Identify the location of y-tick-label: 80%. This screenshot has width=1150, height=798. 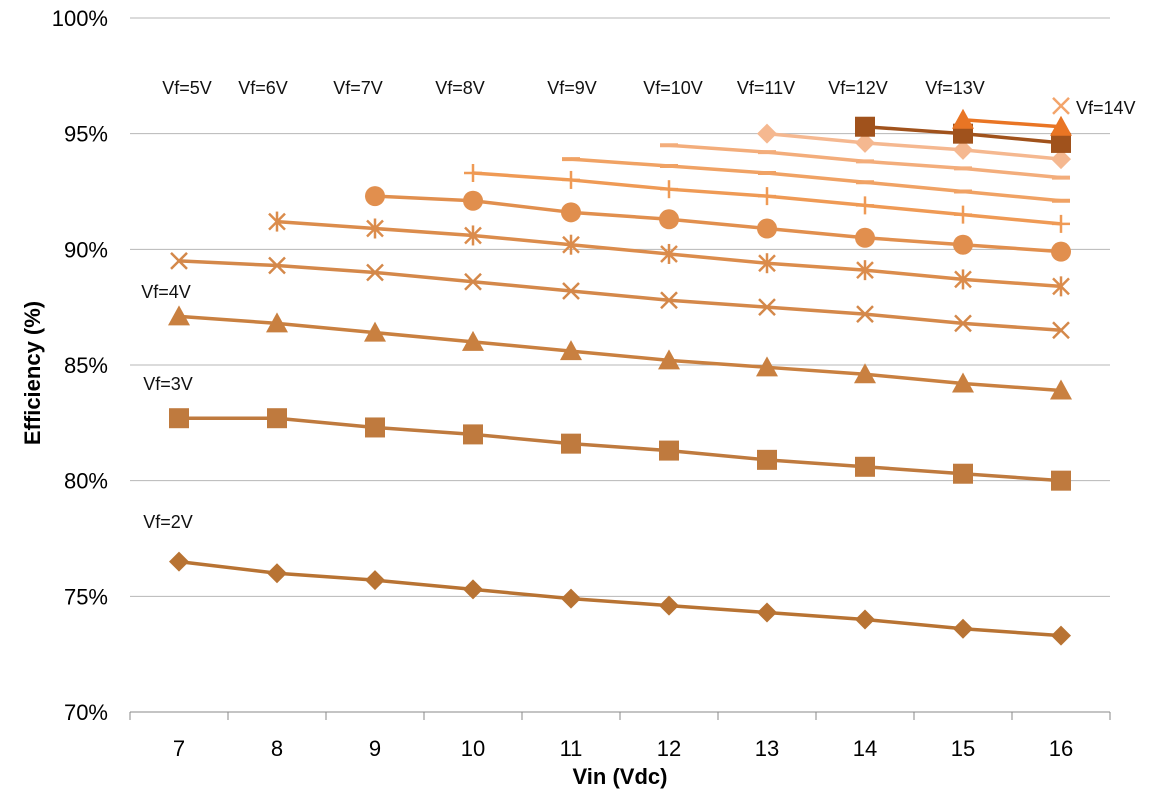
(86, 481).